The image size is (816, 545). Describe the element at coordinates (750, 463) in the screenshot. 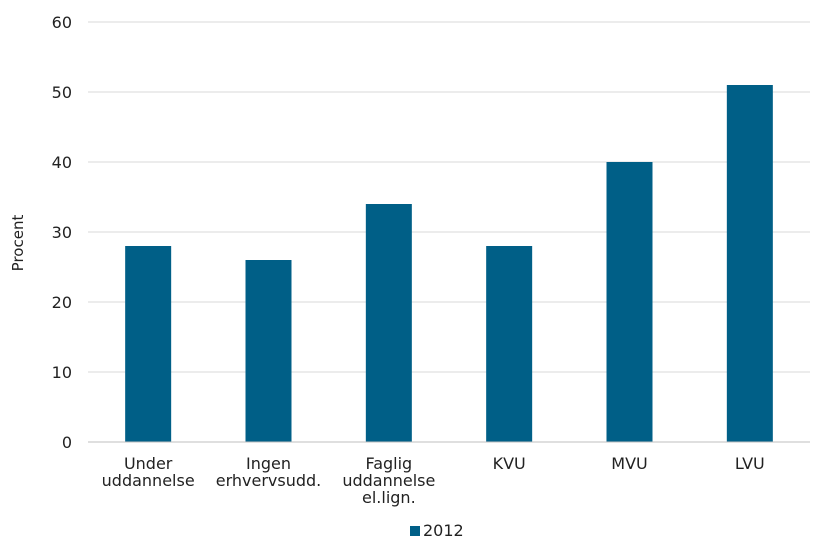

I see `category-label-5: LVU` at that location.